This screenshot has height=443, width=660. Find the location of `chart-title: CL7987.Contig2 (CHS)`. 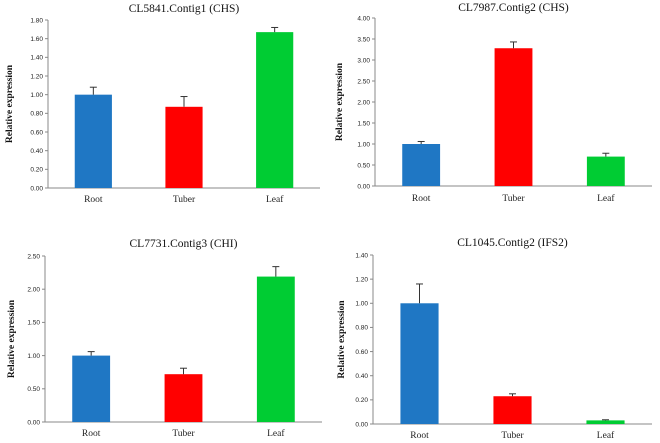

chart-title: CL7987.Contig2 (CHS) is located at coordinates (513, 8).